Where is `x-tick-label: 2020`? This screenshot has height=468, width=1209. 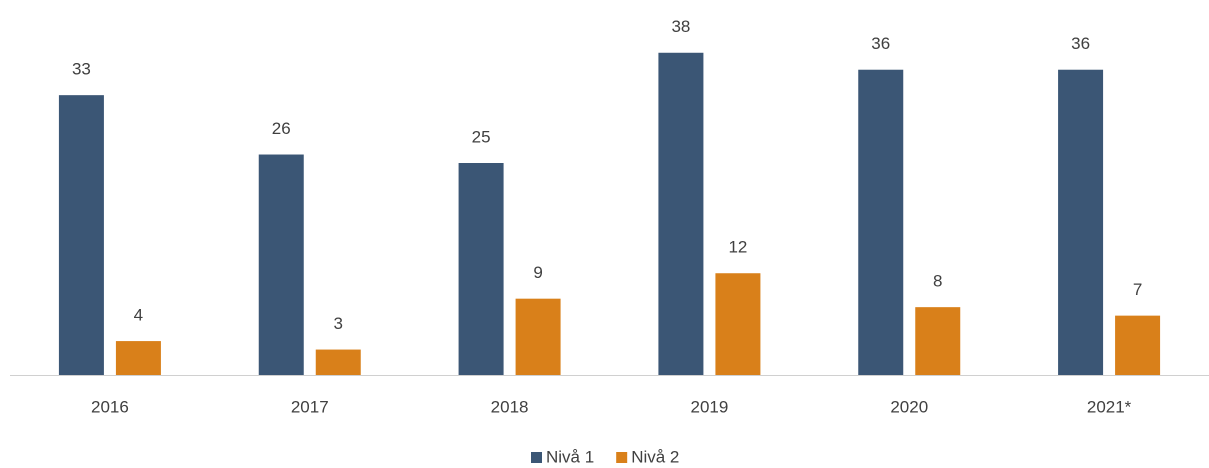
x-tick-label: 2020 is located at coordinates (909, 406).